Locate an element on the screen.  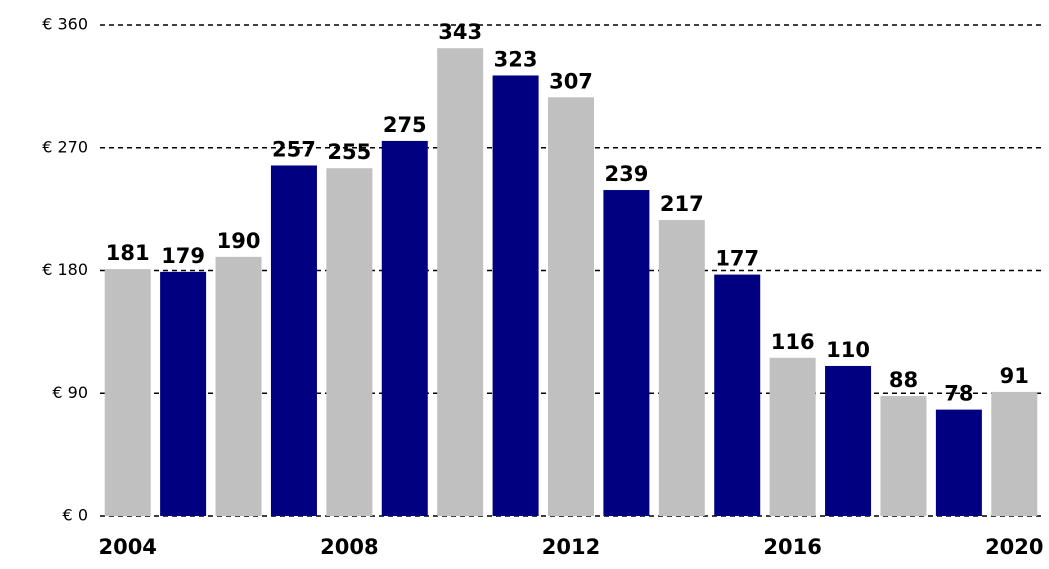
value-label: 181 is located at coordinates (128, 253).